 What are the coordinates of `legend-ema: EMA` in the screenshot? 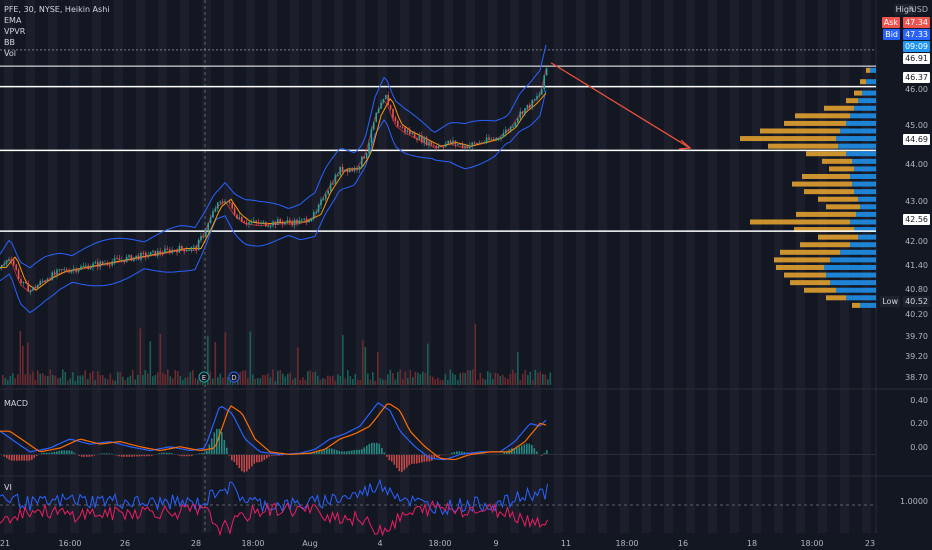 It's located at (13, 20).